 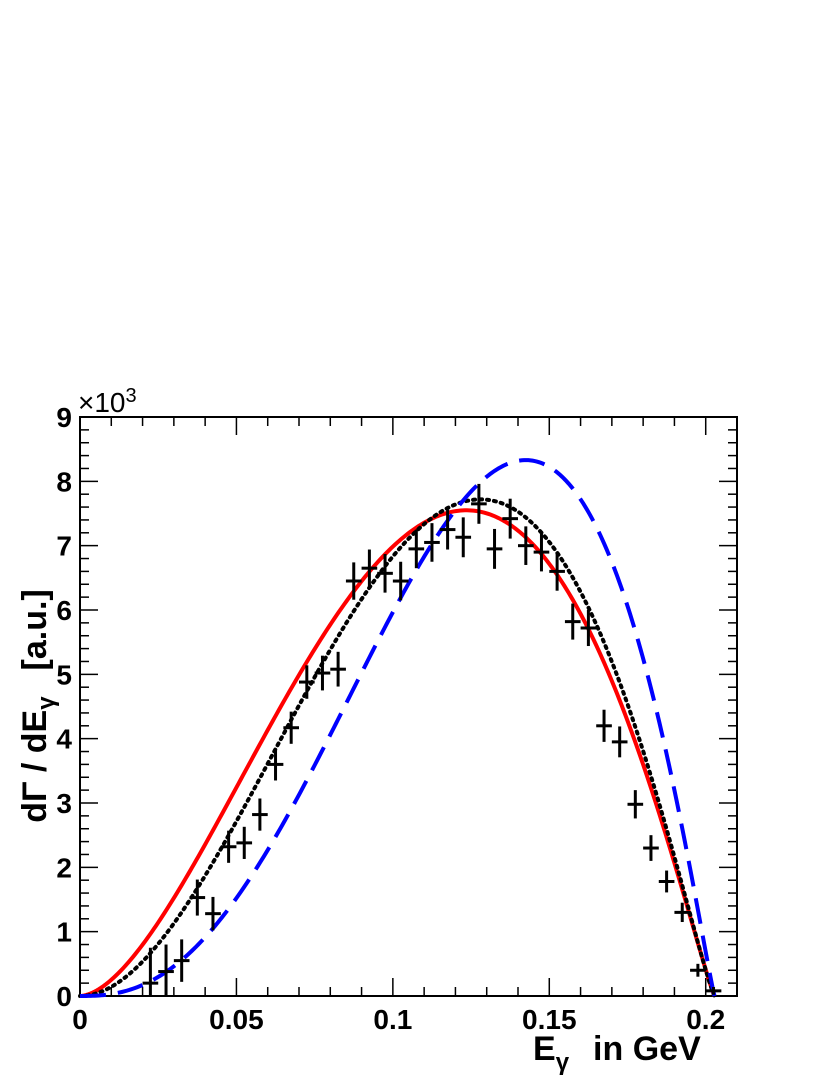 I want to click on y-tick-label: 0, so click(x=64, y=996).